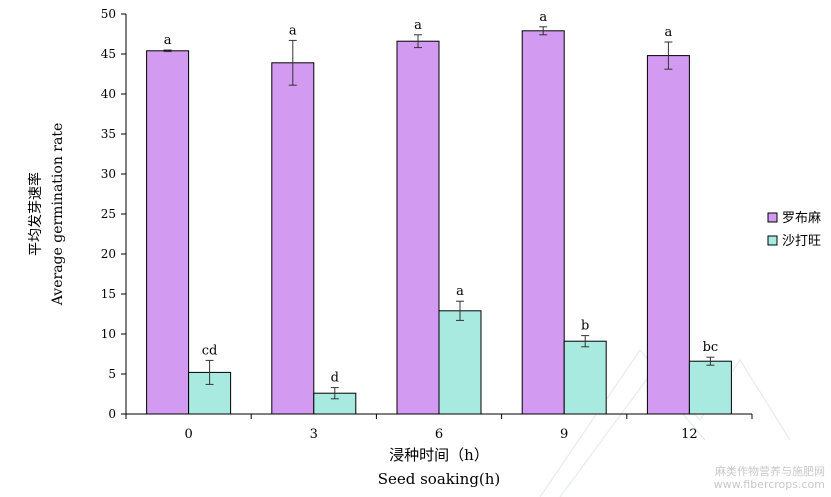 The width and height of the screenshot is (831, 497). I want to click on watermark-line2: www.fibercrops.com, so click(769, 484).